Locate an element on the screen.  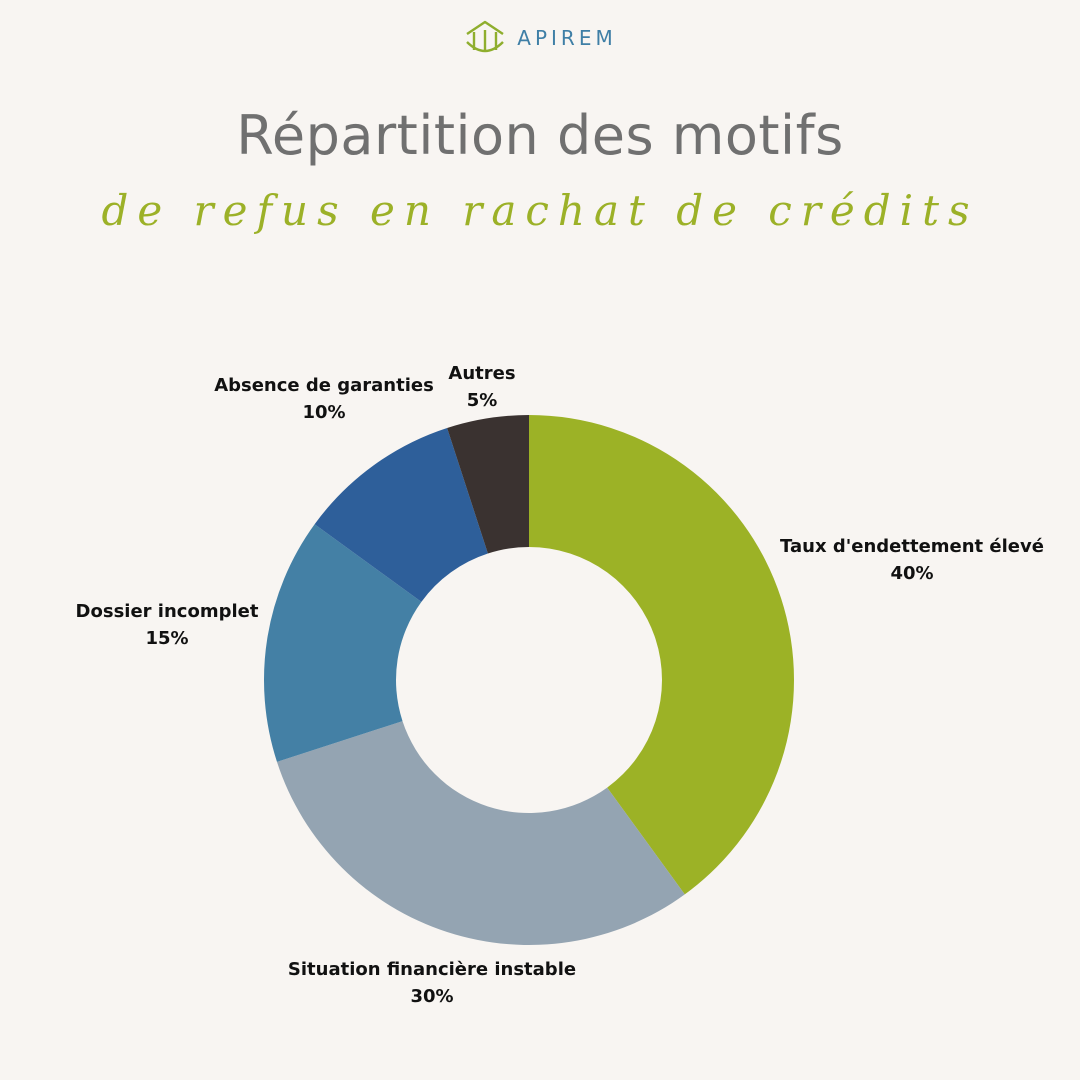
brand-header: APIREM is located at coordinates (540, 38).